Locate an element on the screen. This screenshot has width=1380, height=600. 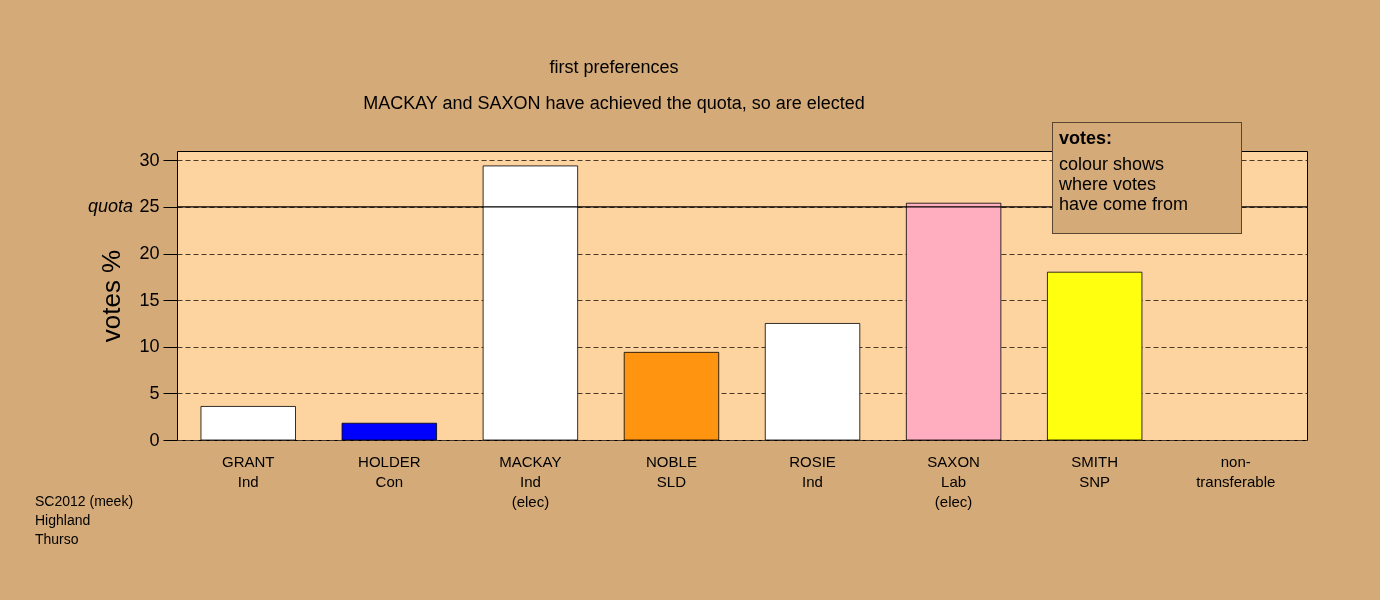
annotation: votes: colour shows where votes have come from is located at coordinates (1124, 171).